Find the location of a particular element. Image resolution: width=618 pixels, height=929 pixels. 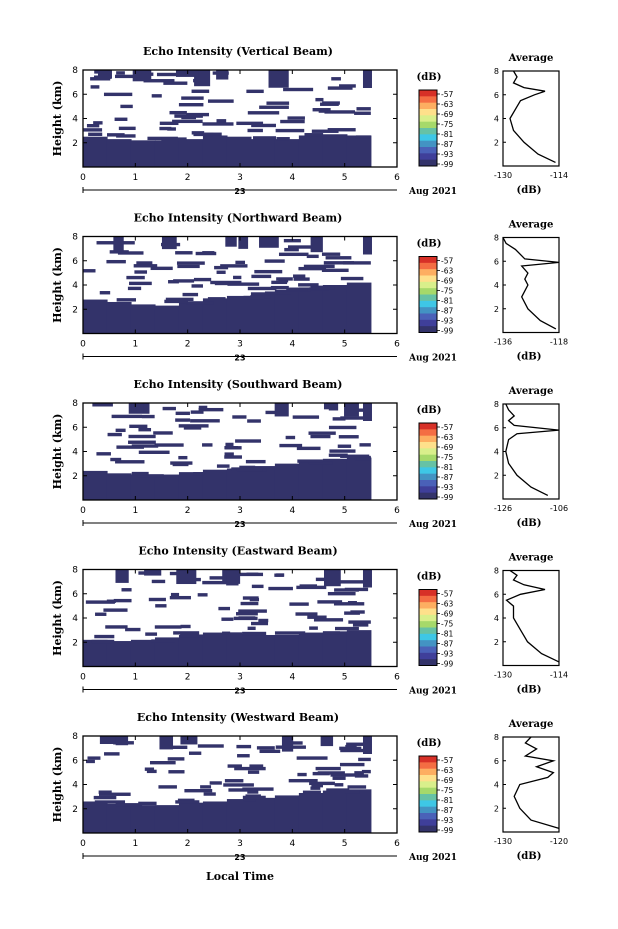

colorbar-tick-label: -63 is located at coordinates (447, 604).